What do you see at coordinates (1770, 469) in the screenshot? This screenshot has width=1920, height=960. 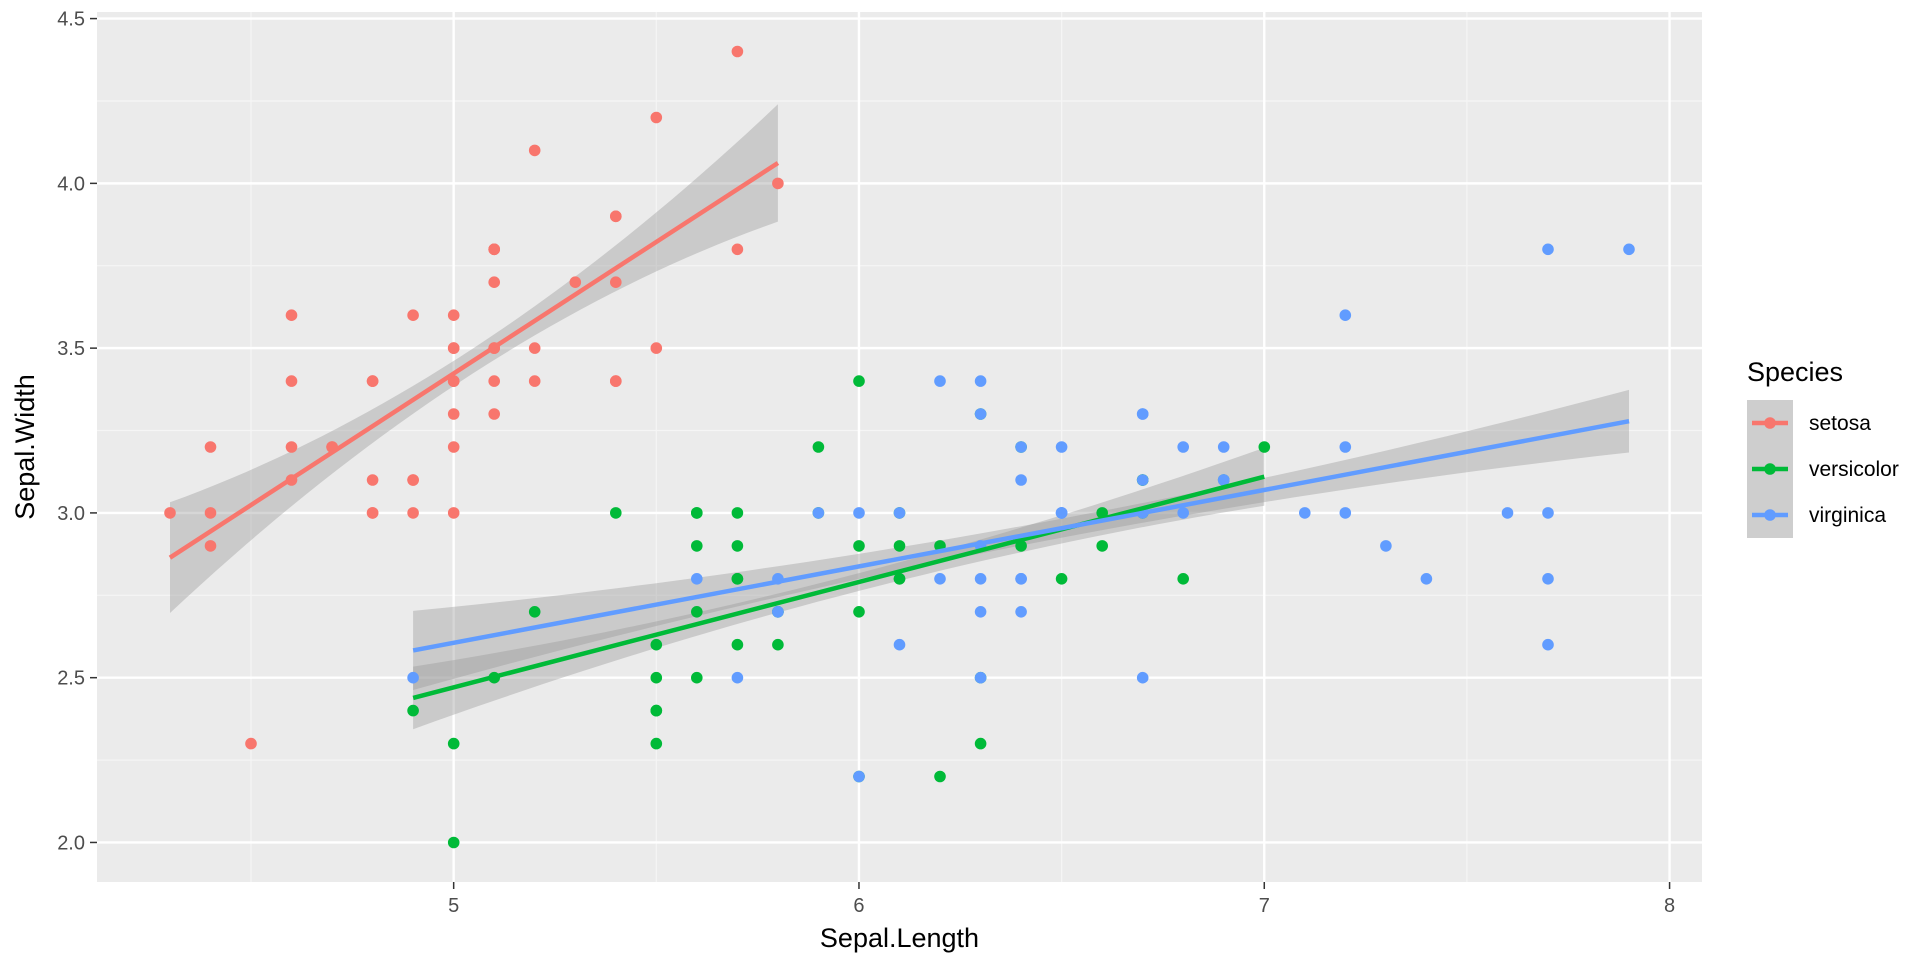 I see `legend-key-point` at bounding box center [1770, 469].